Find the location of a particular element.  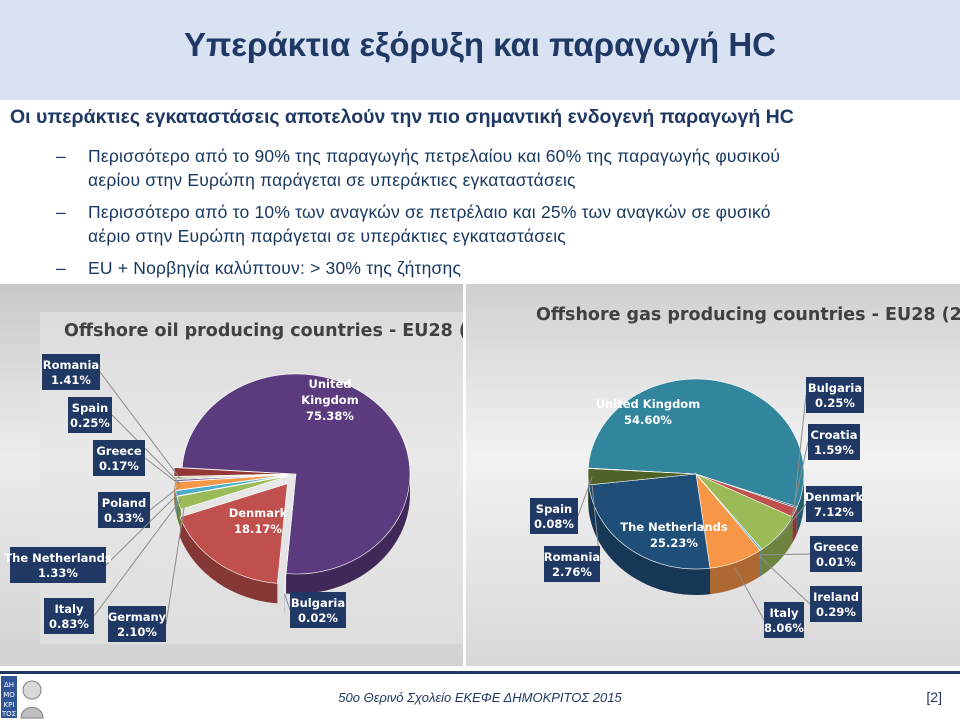

slice-value-label: 0.83% is located at coordinates (69, 624).